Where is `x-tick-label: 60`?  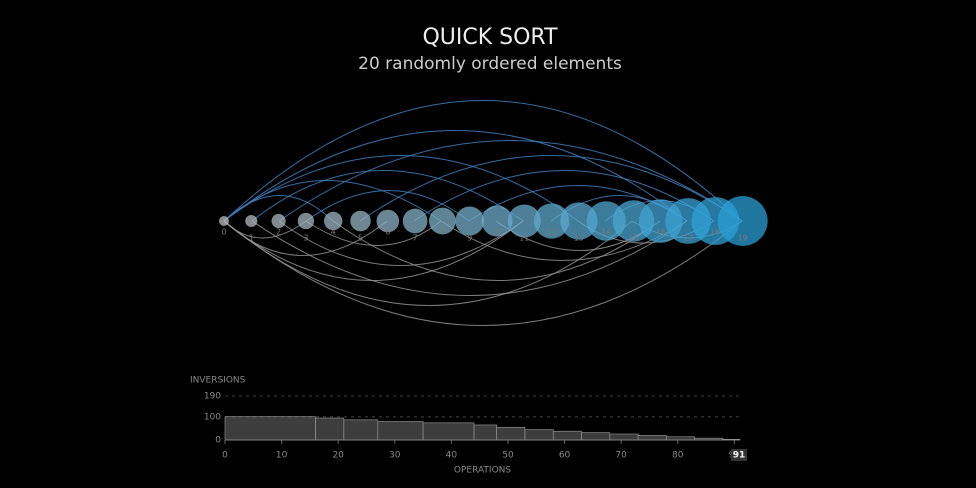
x-tick-label: 60 is located at coordinates (565, 456).